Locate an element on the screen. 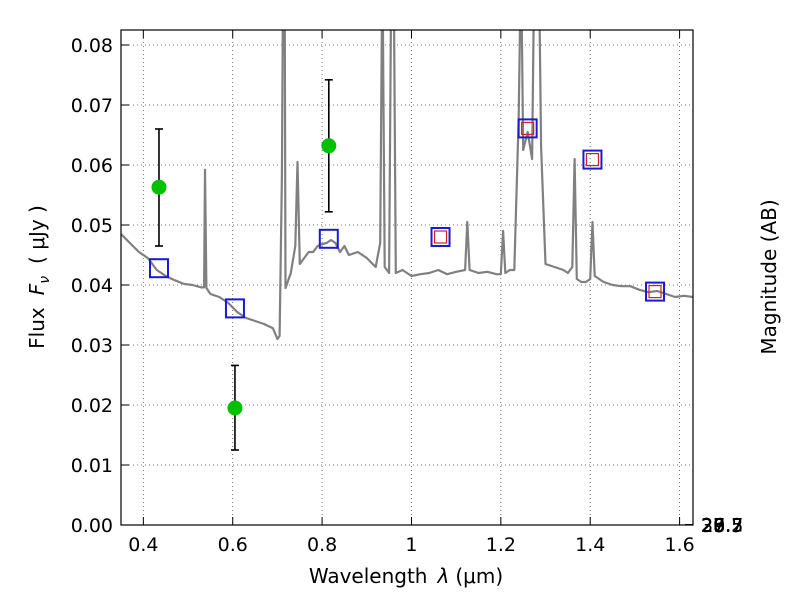  x-axis-title-unit: (μm) is located at coordinates (479, 576).